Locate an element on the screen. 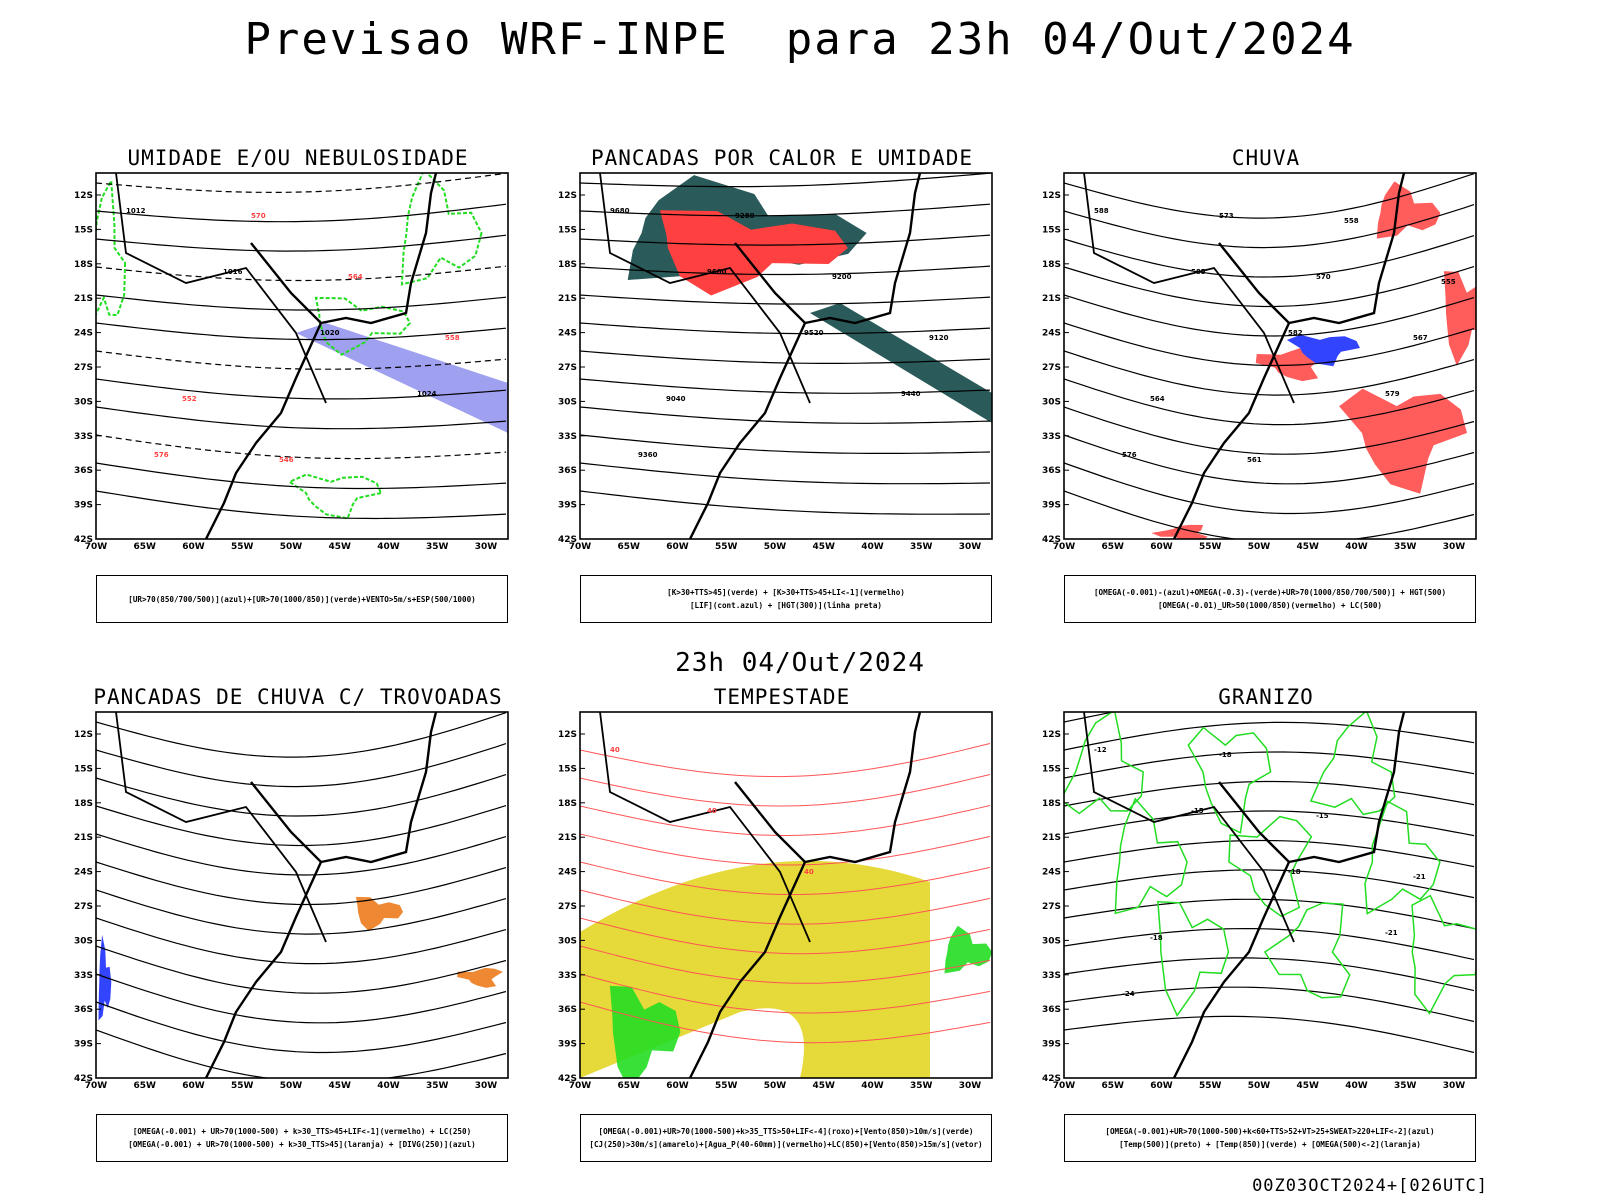 The image size is (1600, 1200). contour-label: 9040 is located at coordinates (676, 399).